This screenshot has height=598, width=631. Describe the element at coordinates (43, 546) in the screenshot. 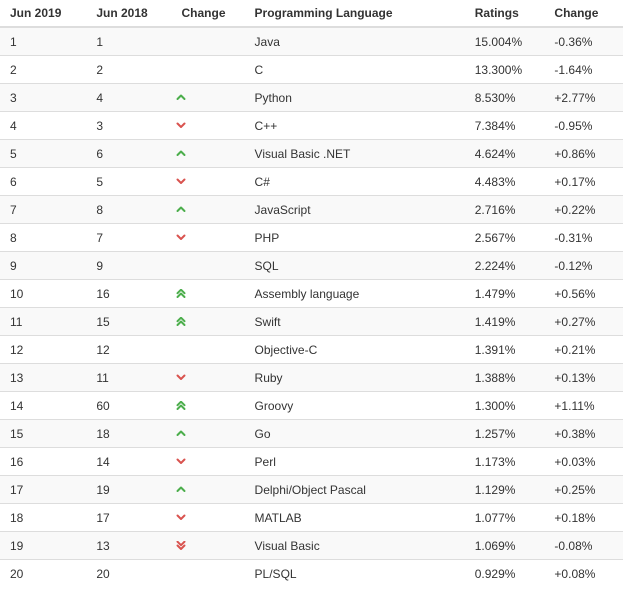

I see `rank-2019-cell: 19` at that location.